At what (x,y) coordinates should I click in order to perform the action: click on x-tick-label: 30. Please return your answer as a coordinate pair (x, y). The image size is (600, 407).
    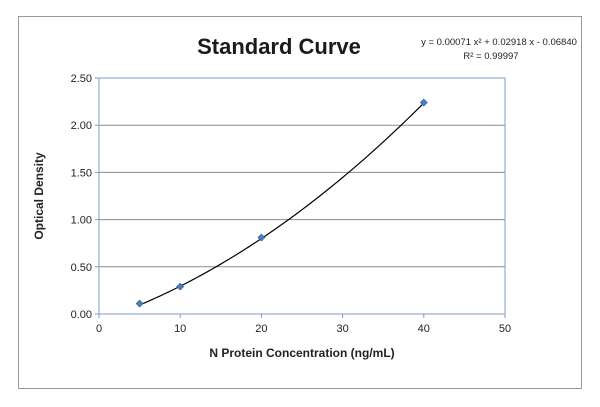
    Looking at the image, I should click on (342, 329).